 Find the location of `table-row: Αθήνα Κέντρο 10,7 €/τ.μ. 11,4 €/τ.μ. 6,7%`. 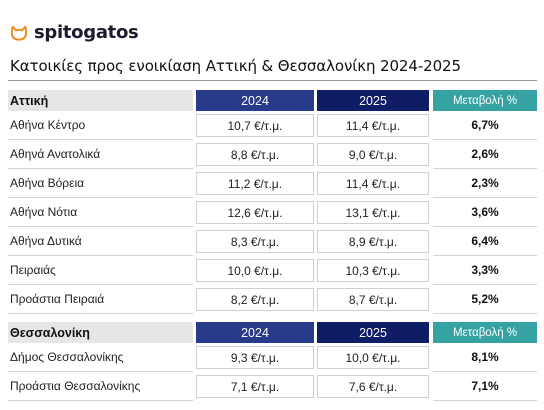

table-row: Αθήνα Κέντρο 10,7 €/τ.μ. 11,4 €/τ.μ. 6,7% is located at coordinates (272, 125).